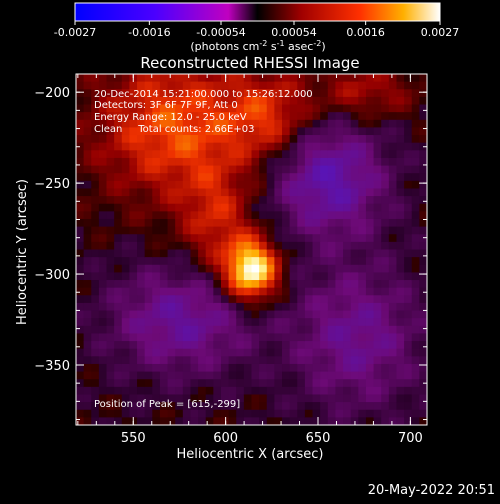 This screenshot has height=504, width=500. Describe the element at coordinates (170, 117) in the screenshot. I see `annotation-energy-range: Energy Range: 12.0 - 25.0 keV` at that location.